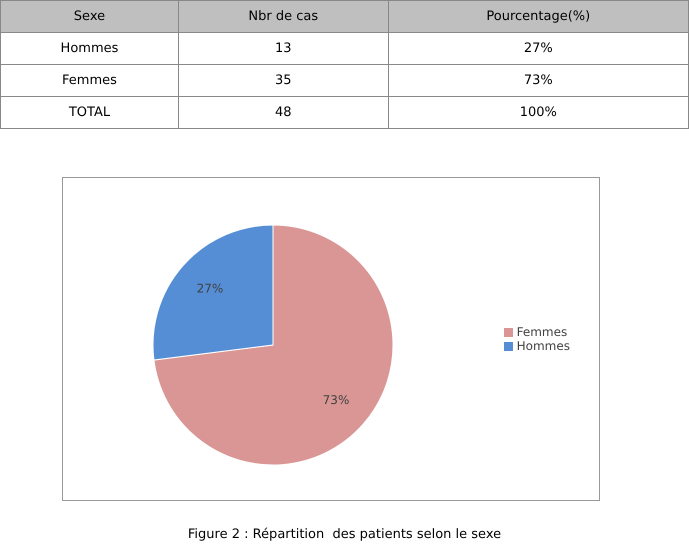 The width and height of the screenshot is (689, 560). I want to click on legend-label: Hommes, so click(543, 346).